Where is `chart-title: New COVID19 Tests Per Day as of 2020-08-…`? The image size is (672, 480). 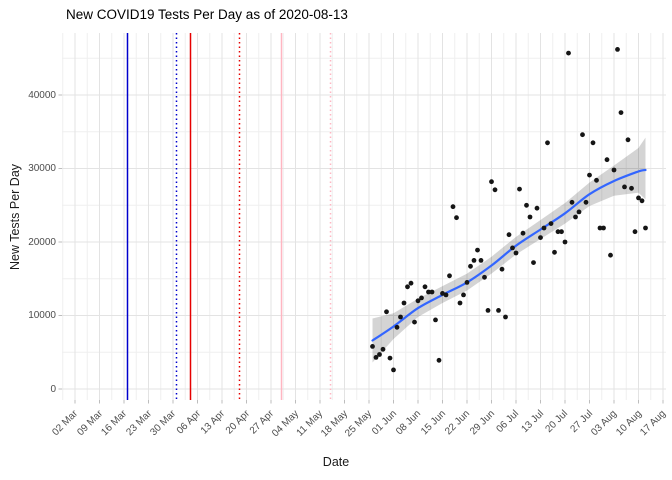 chart-title: New COVID19 Tests Per Day as of 2020-08-… is located at coordinates (207, 14).